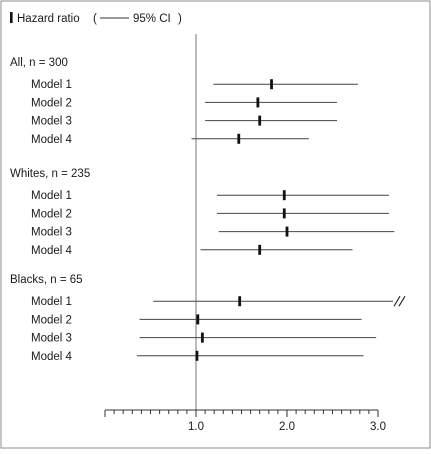 This screenshot has height=454, width=431. What do you see at coordinates (48, 19) in the screenshot?
I see `legend-point-label: Hazard ratio` at bounding box center [48, 19].